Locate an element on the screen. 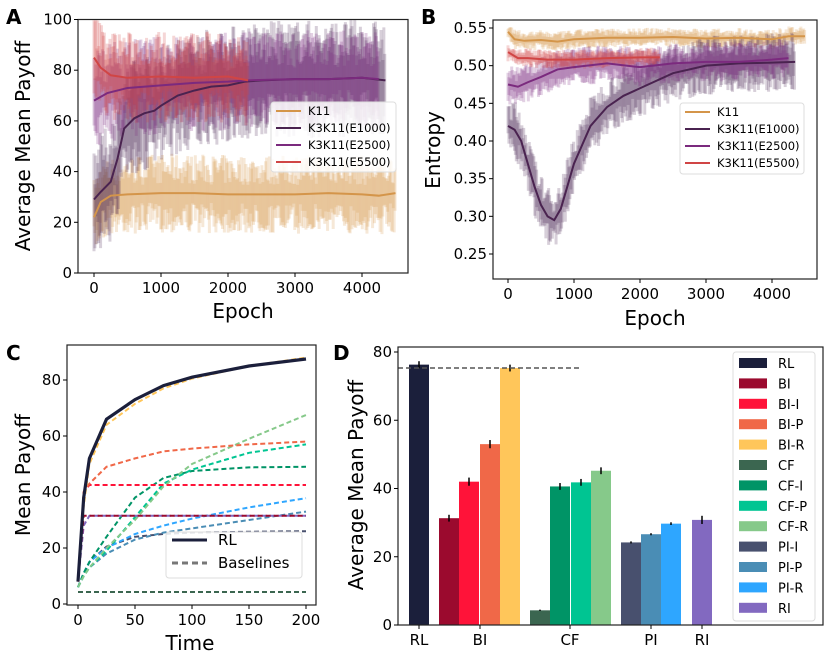 The height and width of the screenshot is (659, 830). bar-bi is located at coordinates (449, 571).